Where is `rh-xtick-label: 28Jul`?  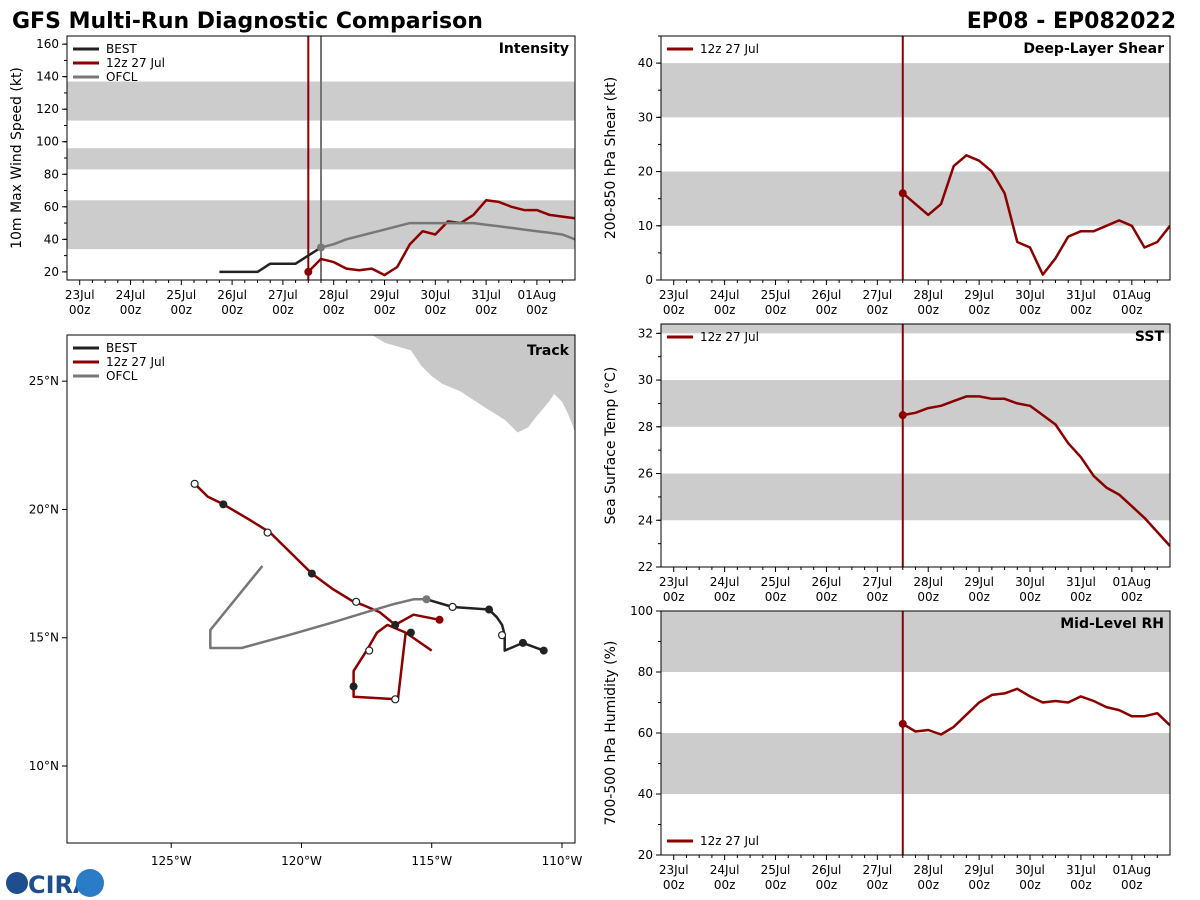 rh-xtick-label: 28Jul is located at coordinates (928, 870).